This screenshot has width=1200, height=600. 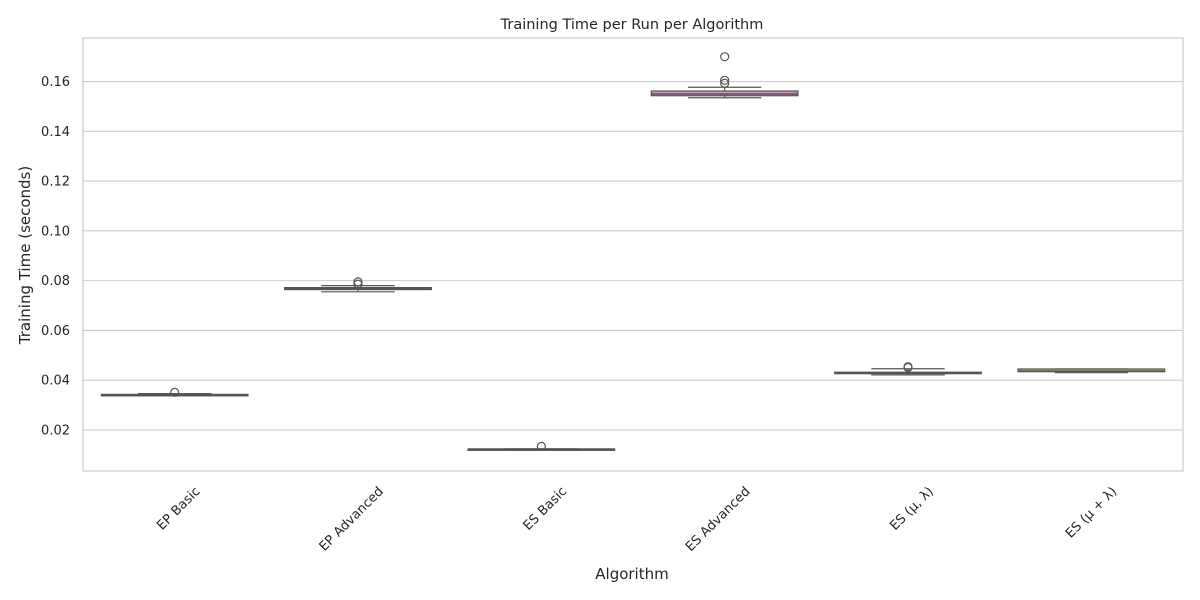 I want to click on y-tick-labels: 0.02 0.04 0.06 0.08 0.10 0.12 0.14 0.16, so click(x=55, y=256).